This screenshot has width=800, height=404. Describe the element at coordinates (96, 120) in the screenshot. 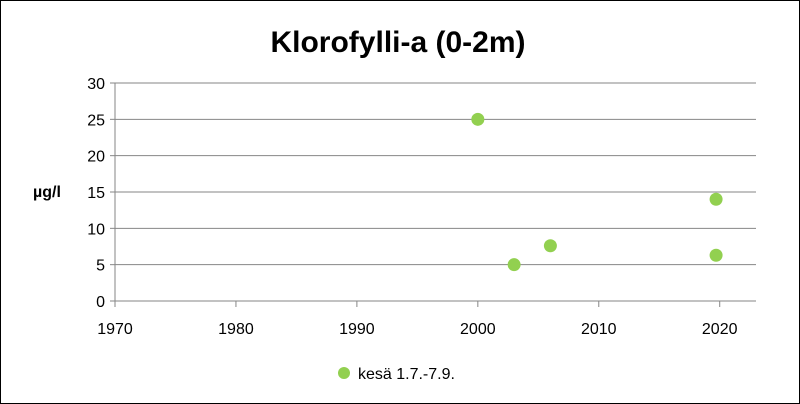

I see `y-tick-label-25: 25` at that location.